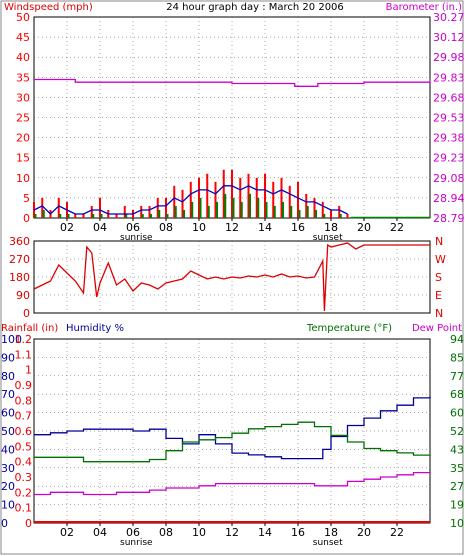 The height and width of the screenshot is (556, 465). What do you see at coordinates (232, 227) in the screenshot?
I see `wind-panel-xtick-label: 12` at bounding box center [232, 227].